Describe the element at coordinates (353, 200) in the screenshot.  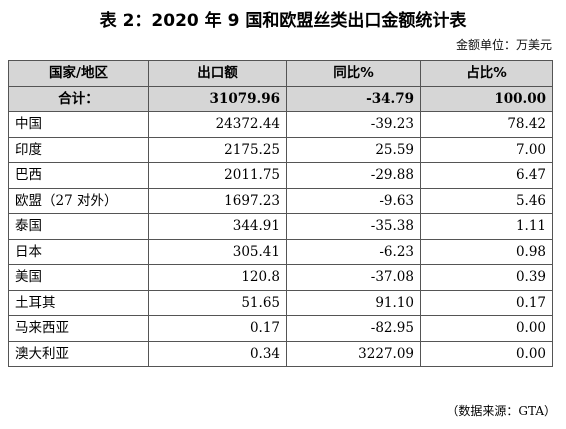
I see `yoy-cell: -9.63` at that location.